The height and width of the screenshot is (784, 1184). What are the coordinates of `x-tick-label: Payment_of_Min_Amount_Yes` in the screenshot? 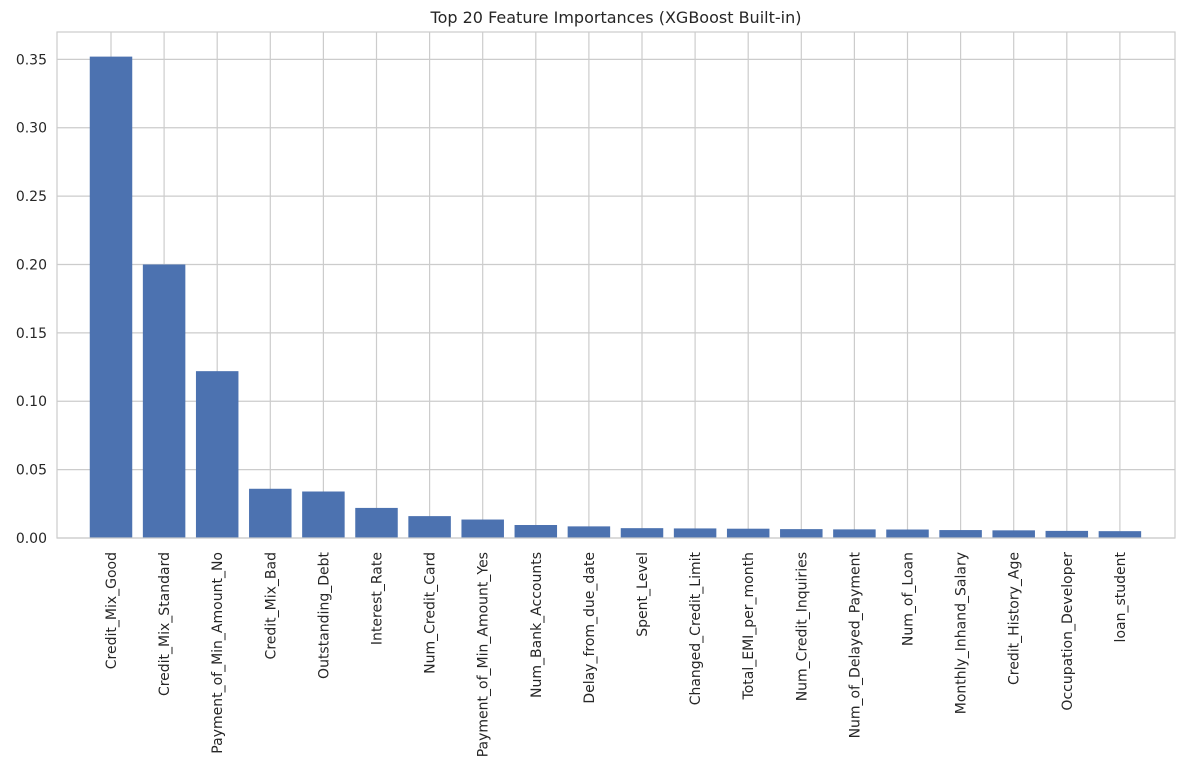 It's located at (484, 654).